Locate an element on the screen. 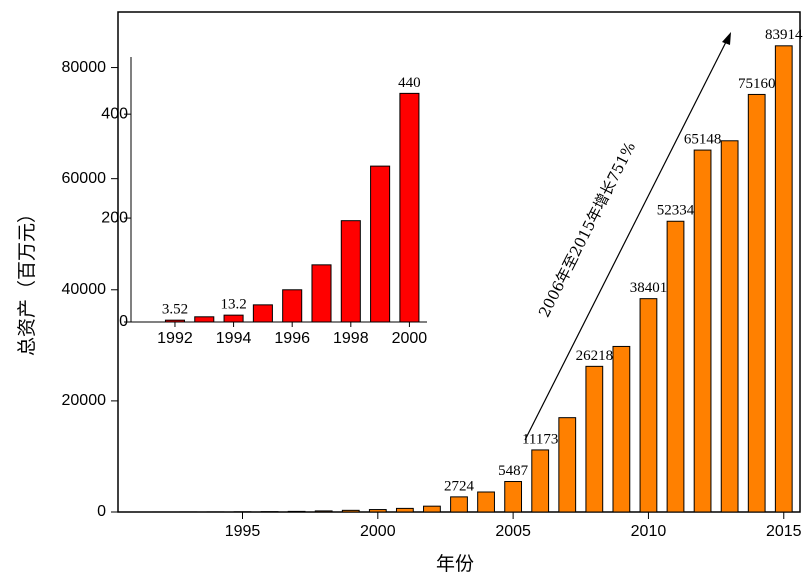  y-axis-title: 总资产（百万元） is located at coordinates (27, 280).